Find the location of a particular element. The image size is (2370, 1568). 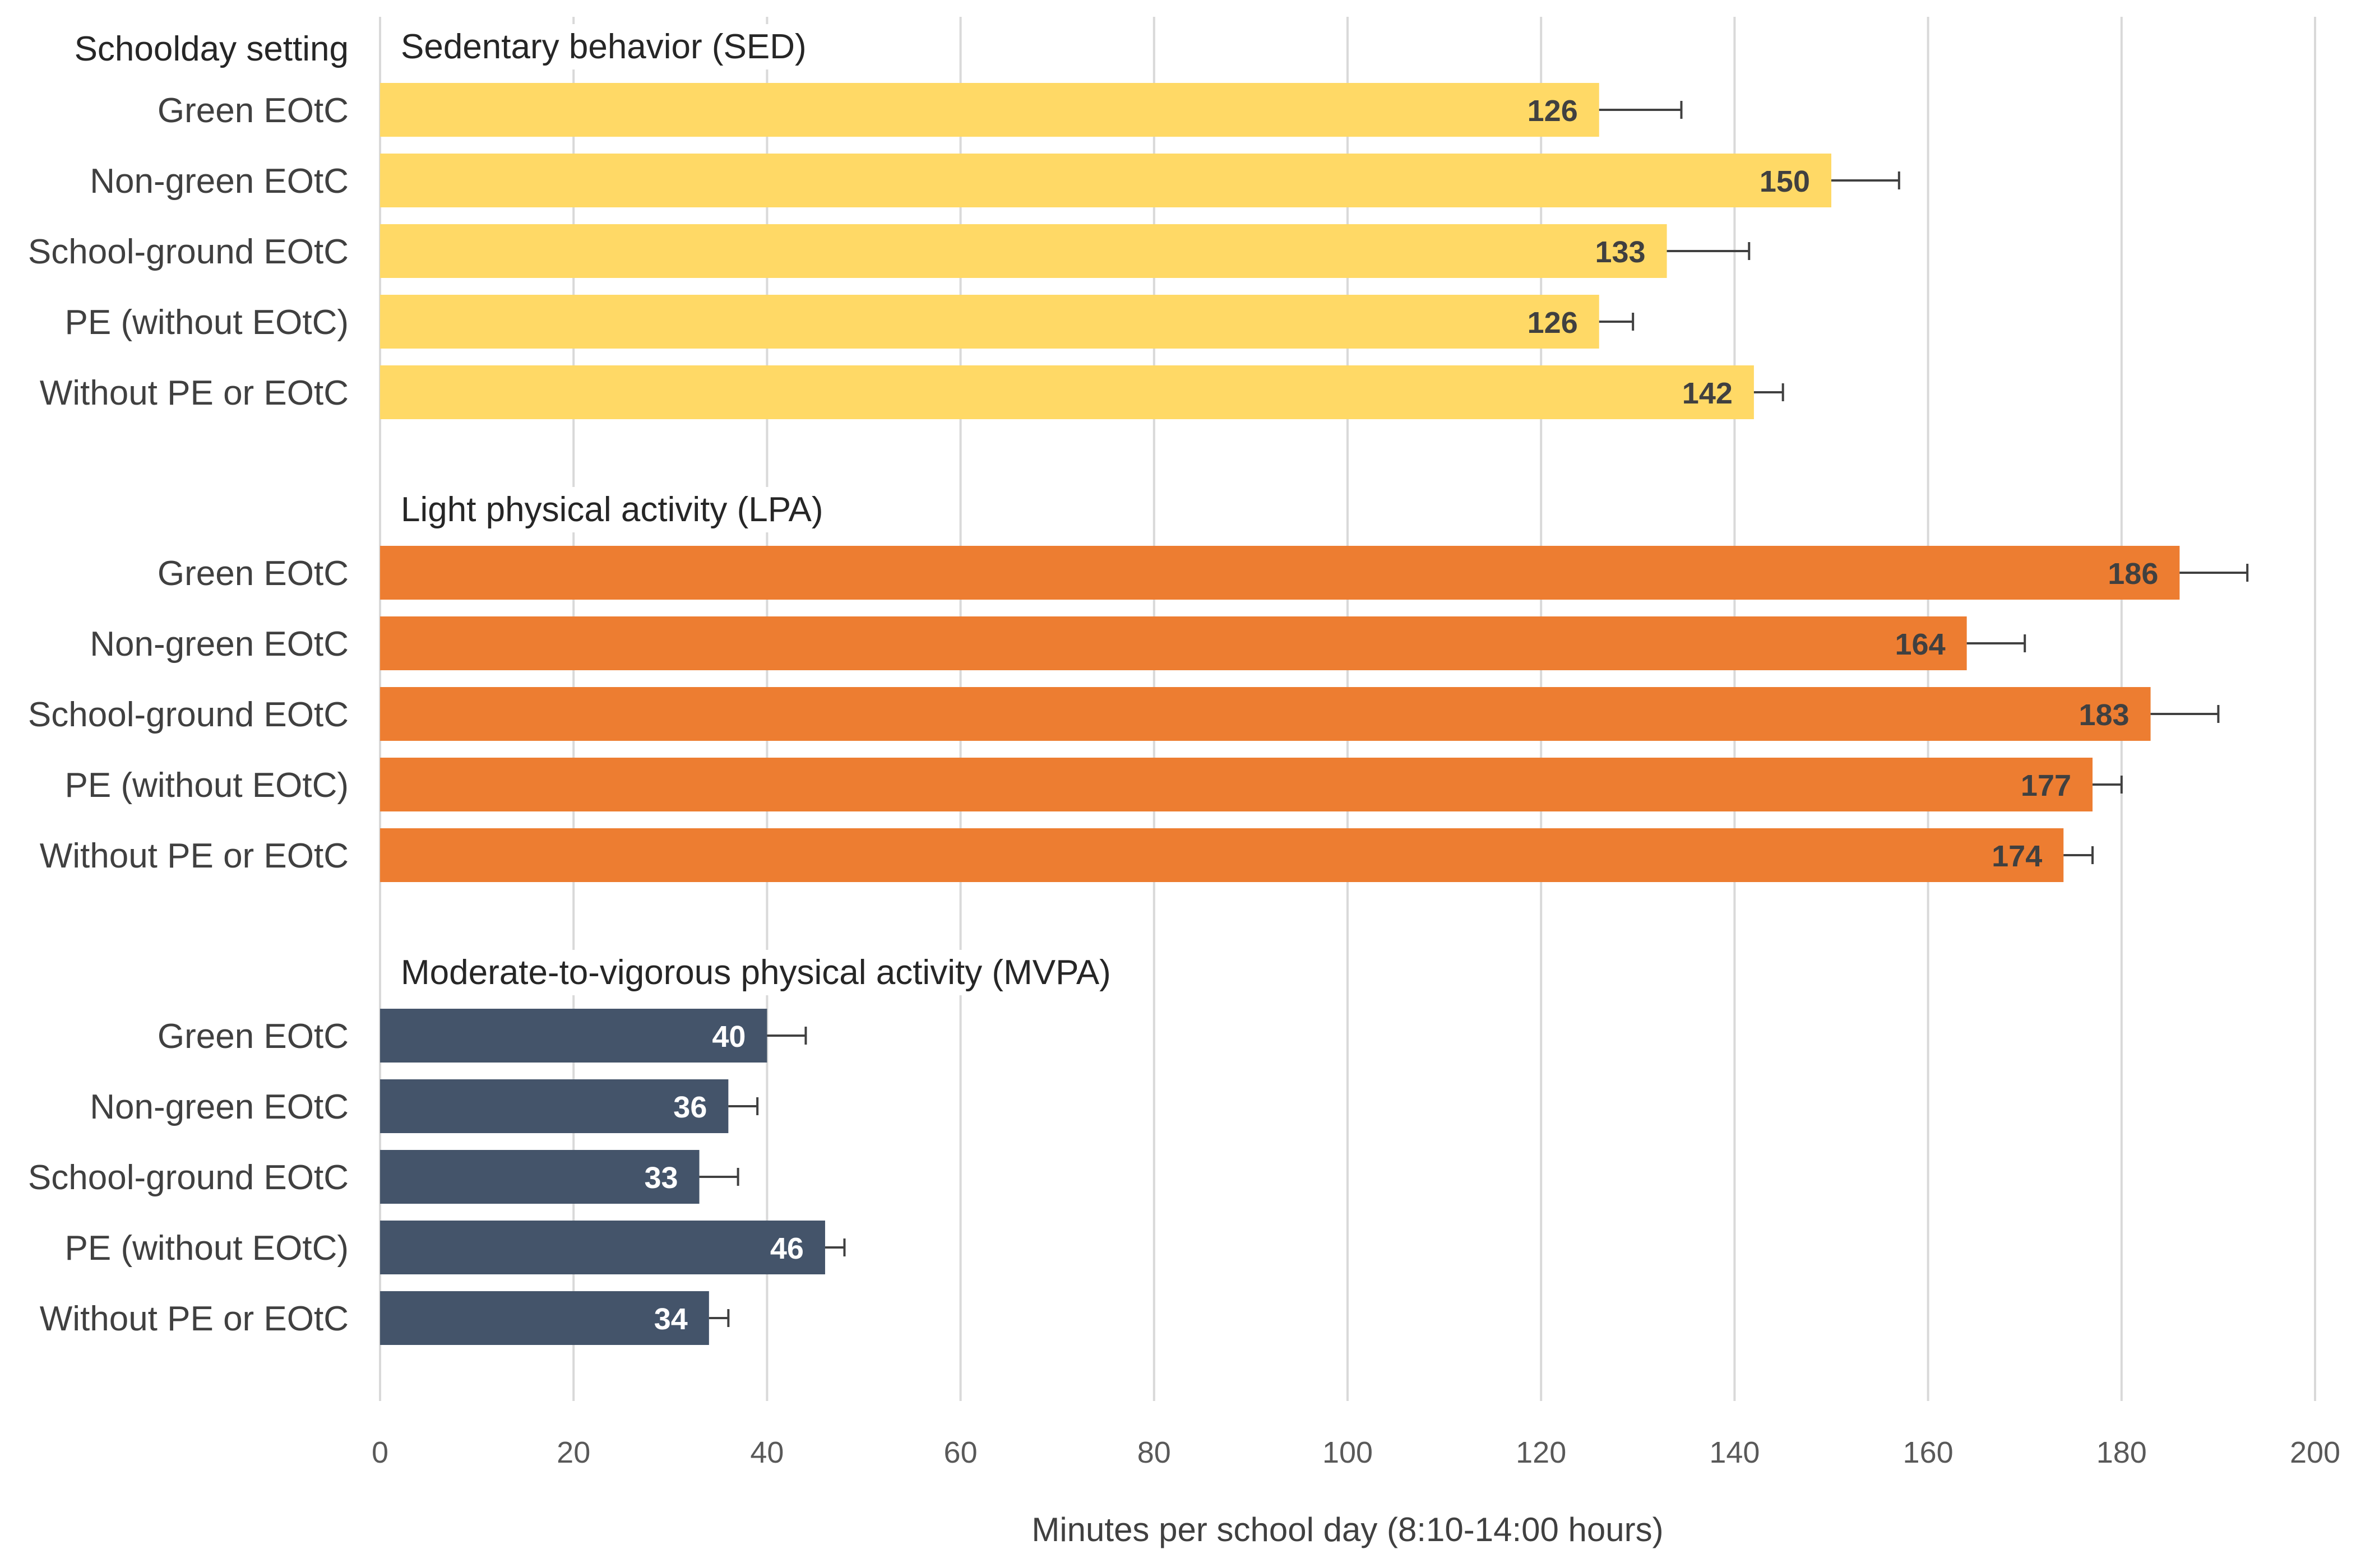

x-tick-label: 200 is located at coordinates (2315, 1452).